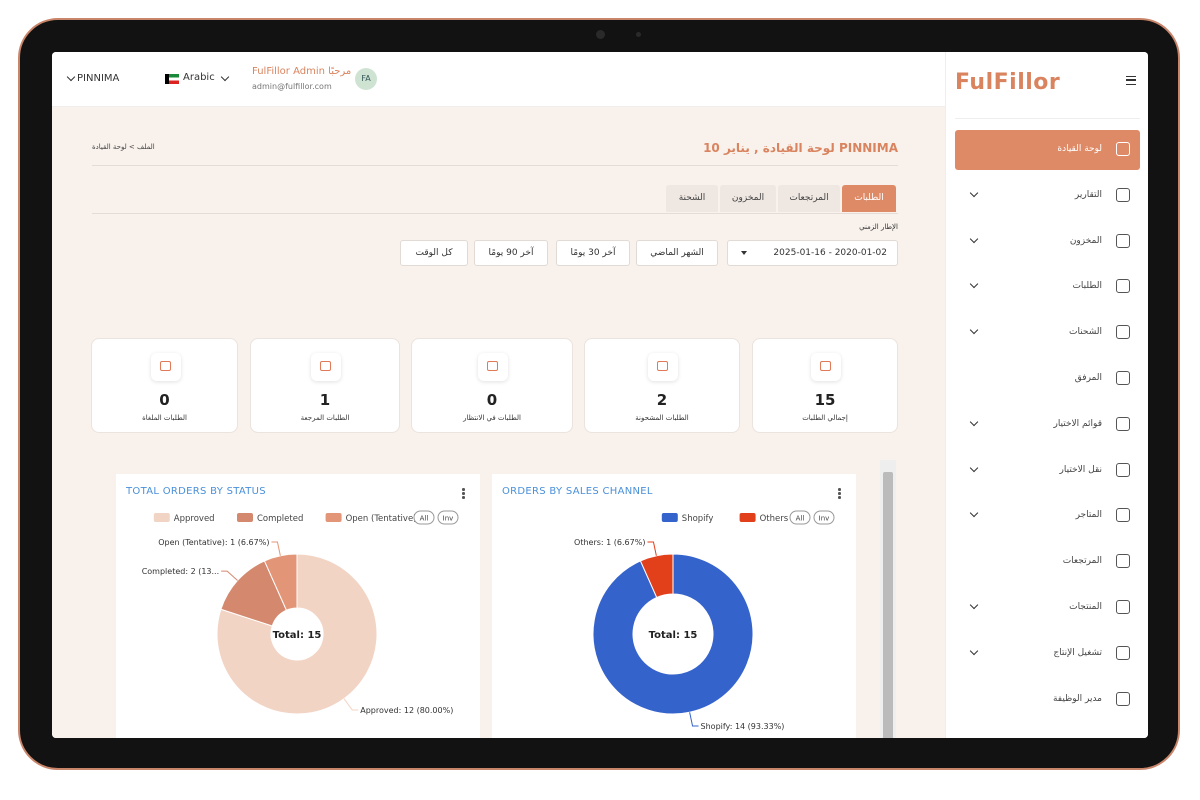  I want to click on sidebar-item: لوحة القيادة, so click(1047, 150).